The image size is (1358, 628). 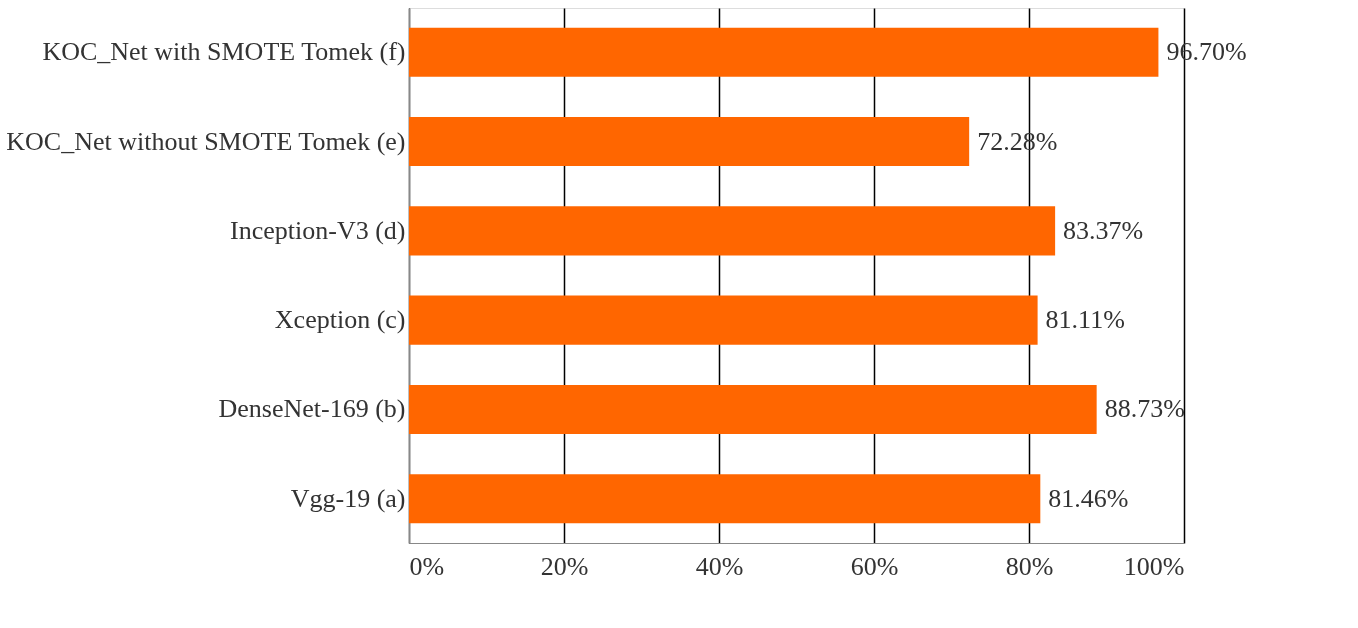 I want to click on x-tick-label: 20%, so click(x=564, y=566).